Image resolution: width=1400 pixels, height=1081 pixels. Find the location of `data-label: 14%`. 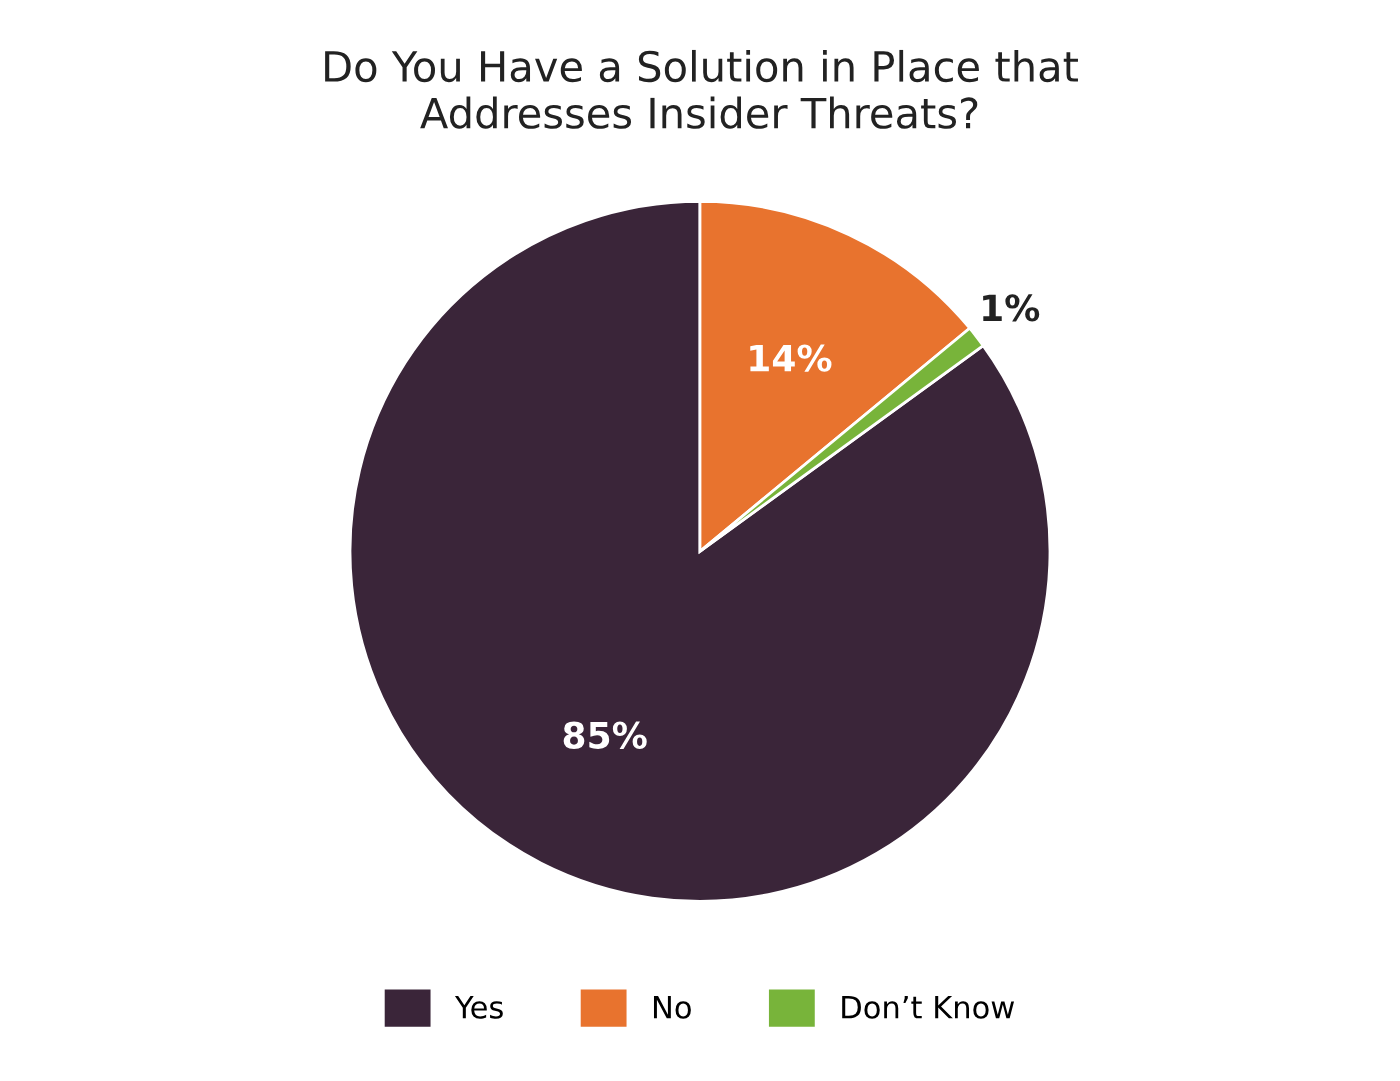

data-label: 14% is located at coordinates (791, 358).